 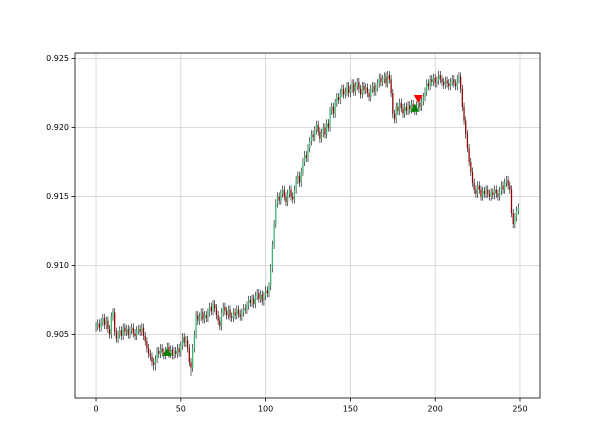 I want to click on y-tick-label: 0.905, so click(x=57, y=334).